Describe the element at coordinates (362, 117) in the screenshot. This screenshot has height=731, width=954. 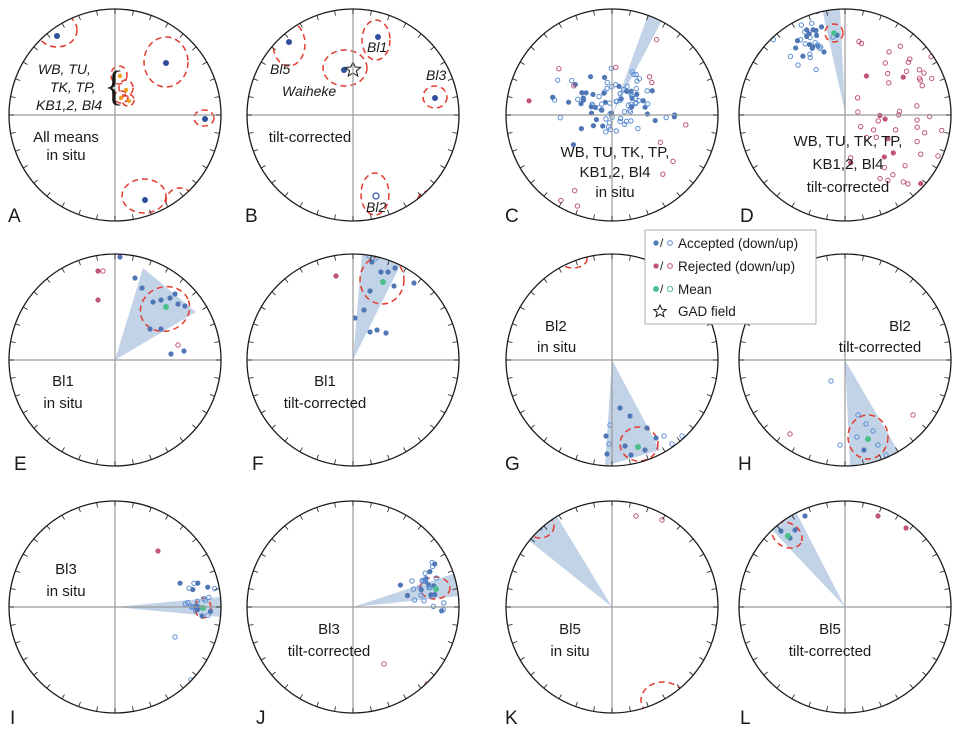
I see `points-b` at that location.